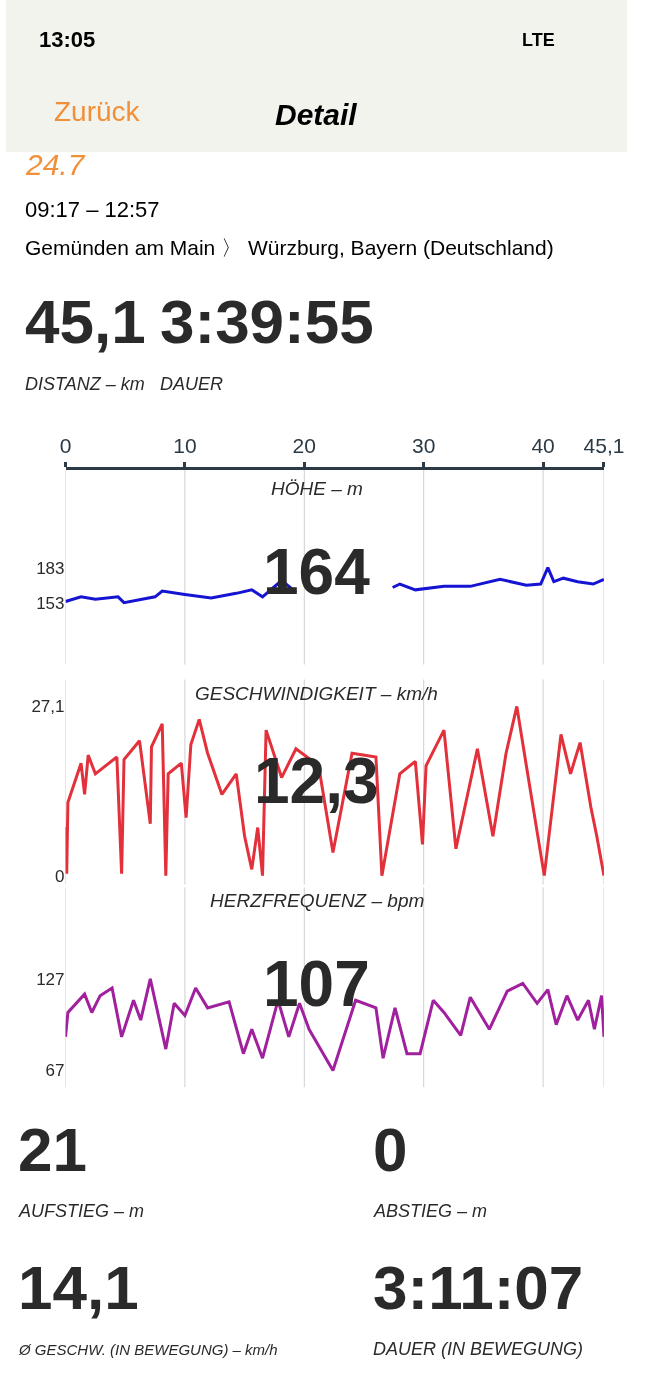 This screenshot has width=647, height=1400. Describe the element at coordinates (317, 572) in the screenshot. I see `annotation: 164` at that location.